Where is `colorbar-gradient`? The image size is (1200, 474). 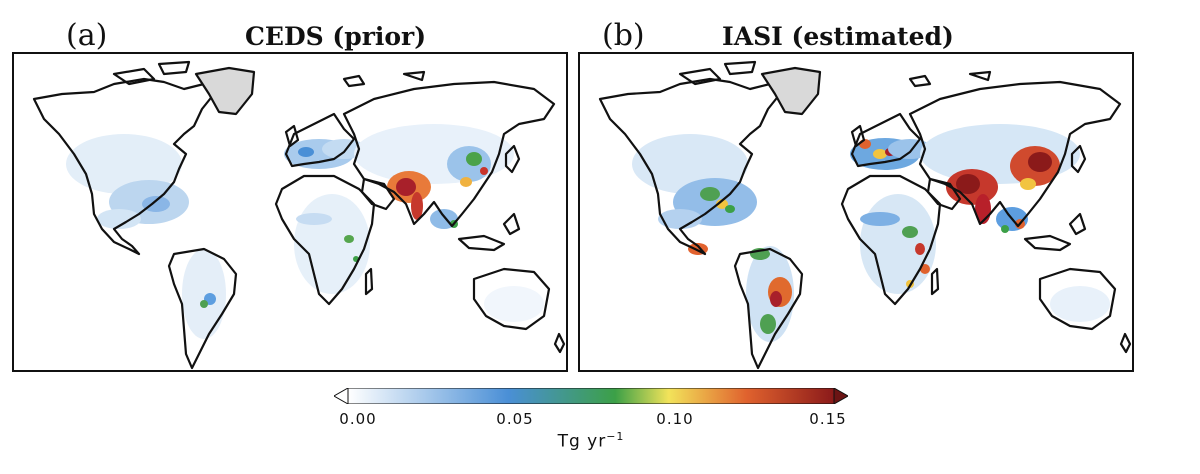
colorbar-gradient is located at coordinates (591, 396).